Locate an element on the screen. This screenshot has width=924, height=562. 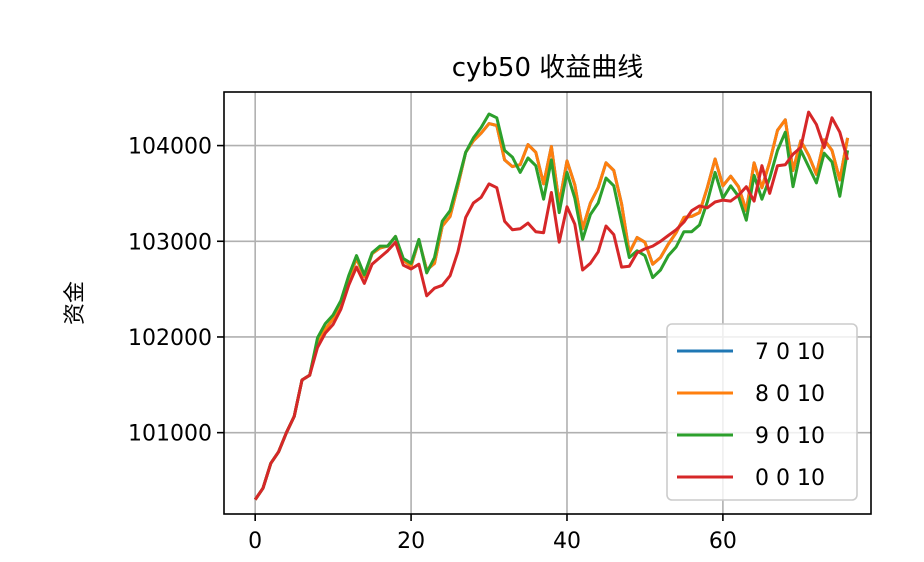
y-tick-label: 103000 is located at coordinates (170, 242).